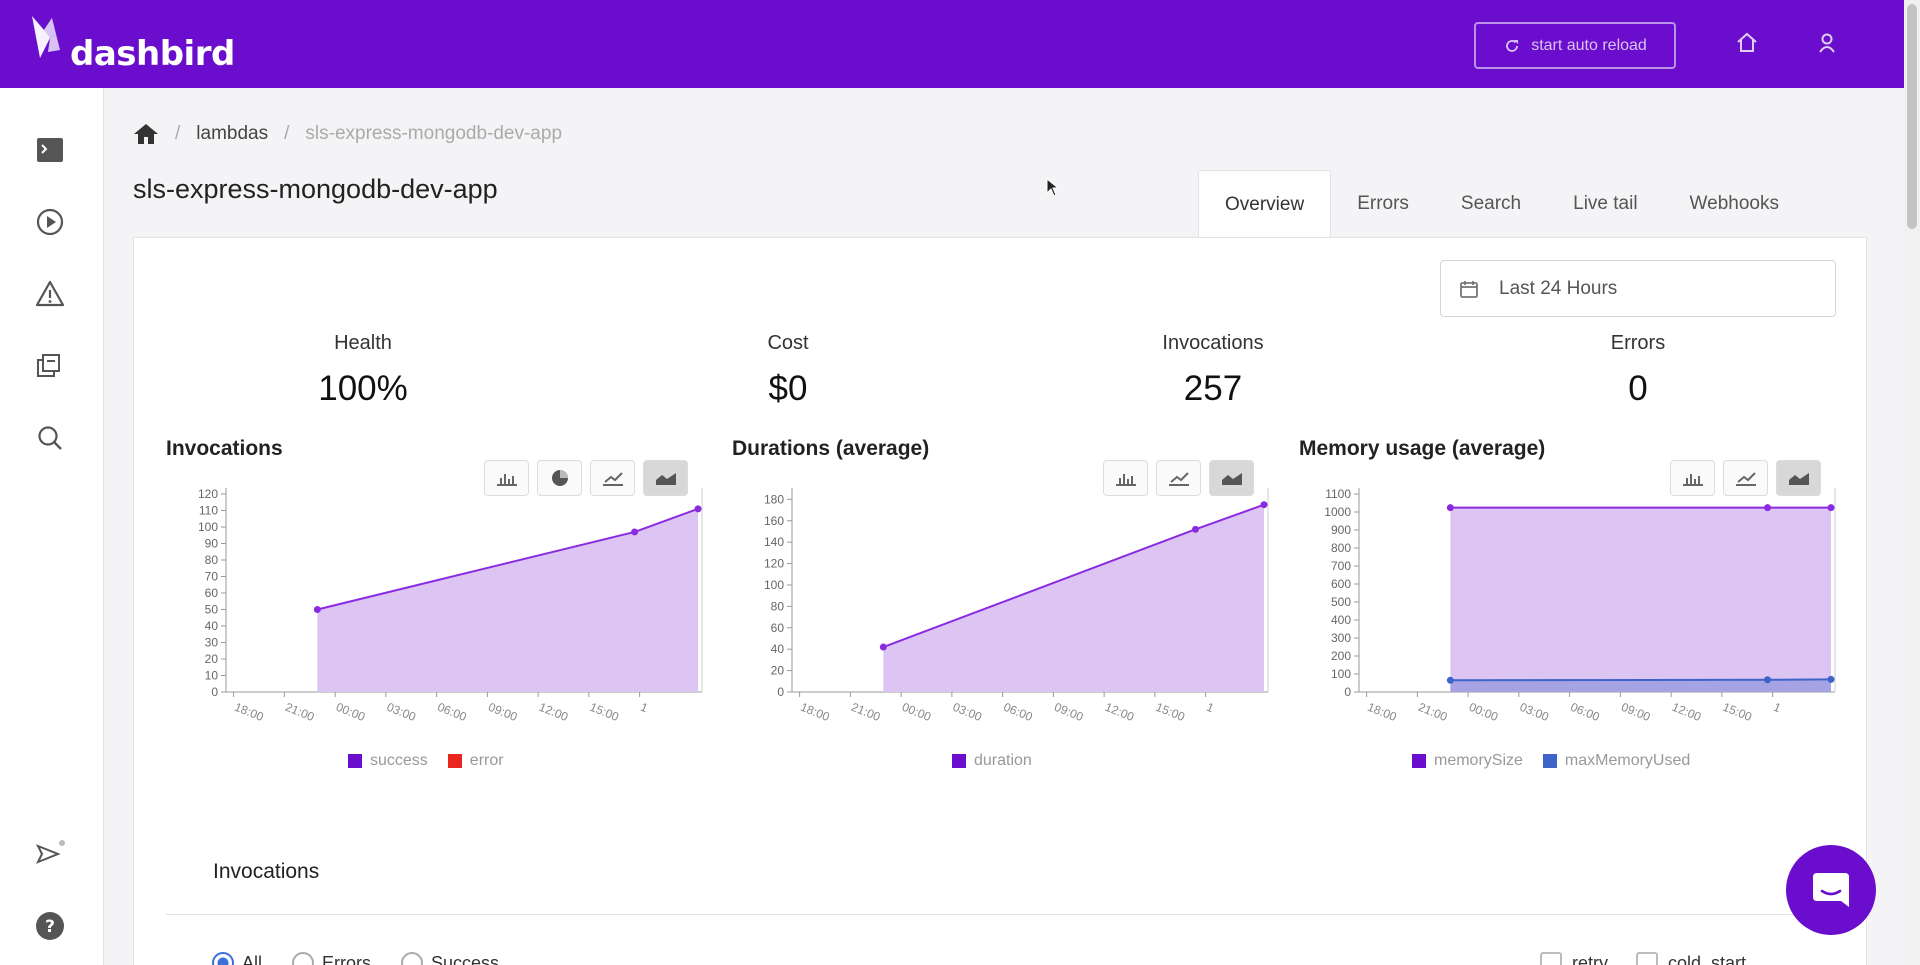 The width and height of the screenshot is (1920, 965). Describe the element at coordinates (1638, 388) in the screenshot. I see `stat-value: 0` at that location.